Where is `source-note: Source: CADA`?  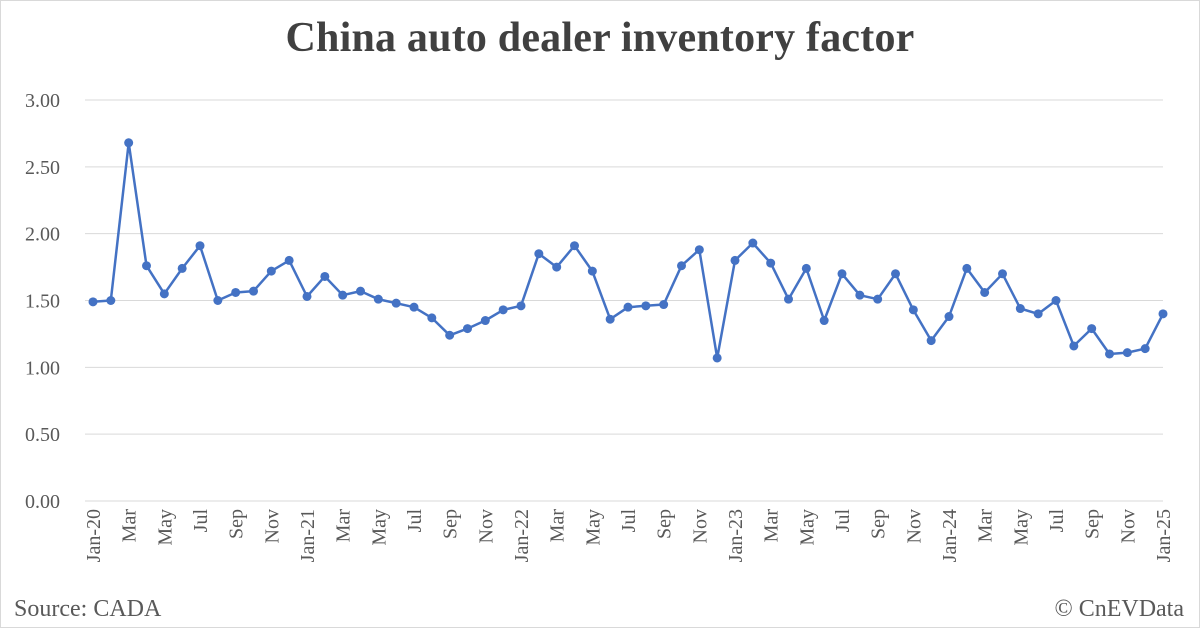
source-note: Source: CADA is located at coordinates (88, 609).